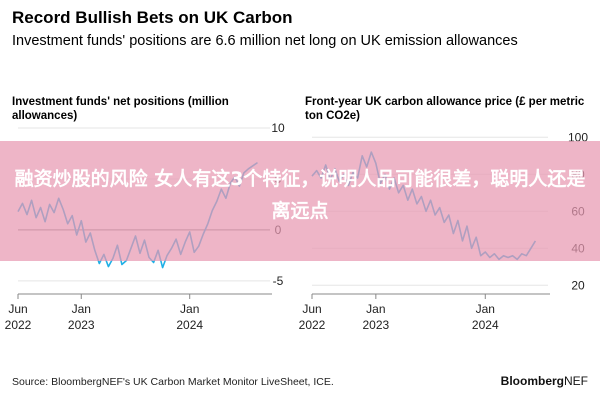 The image size is (600, 400). Describe the element at coordinates (578, 137) in the screenshot. I see `y-tick-label: 100` at that location.